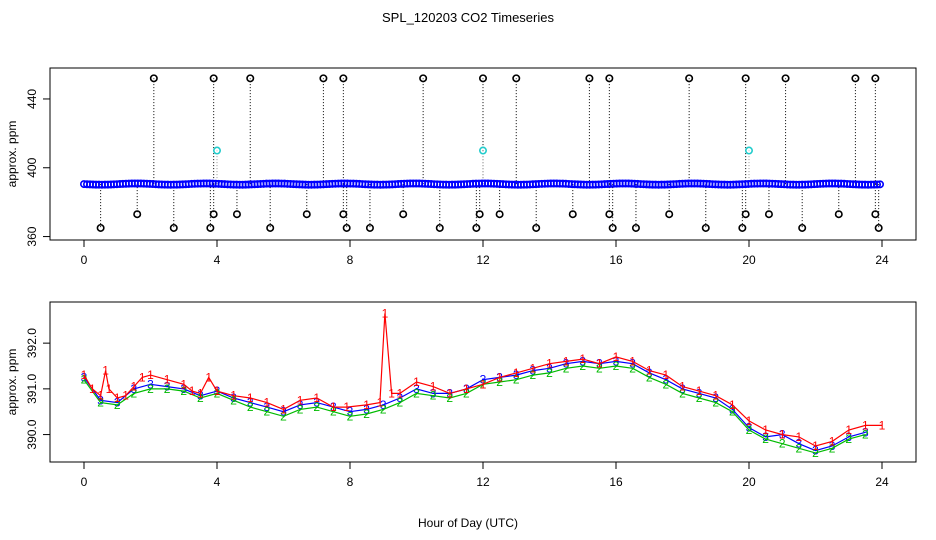 This screenshot has width=936, height=540. I want to click on x-axis-label: Hour of Day (UTC), so click(468, 523).